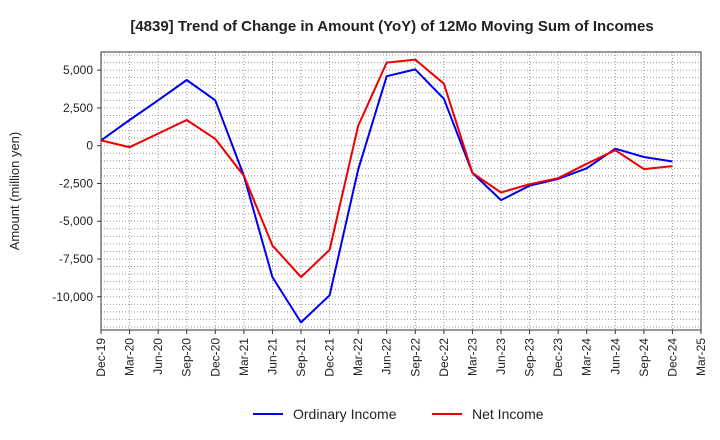 This screenshot has height=440, width=720. I want to click on x-tick-label: Sep-22, so click(415, 357).